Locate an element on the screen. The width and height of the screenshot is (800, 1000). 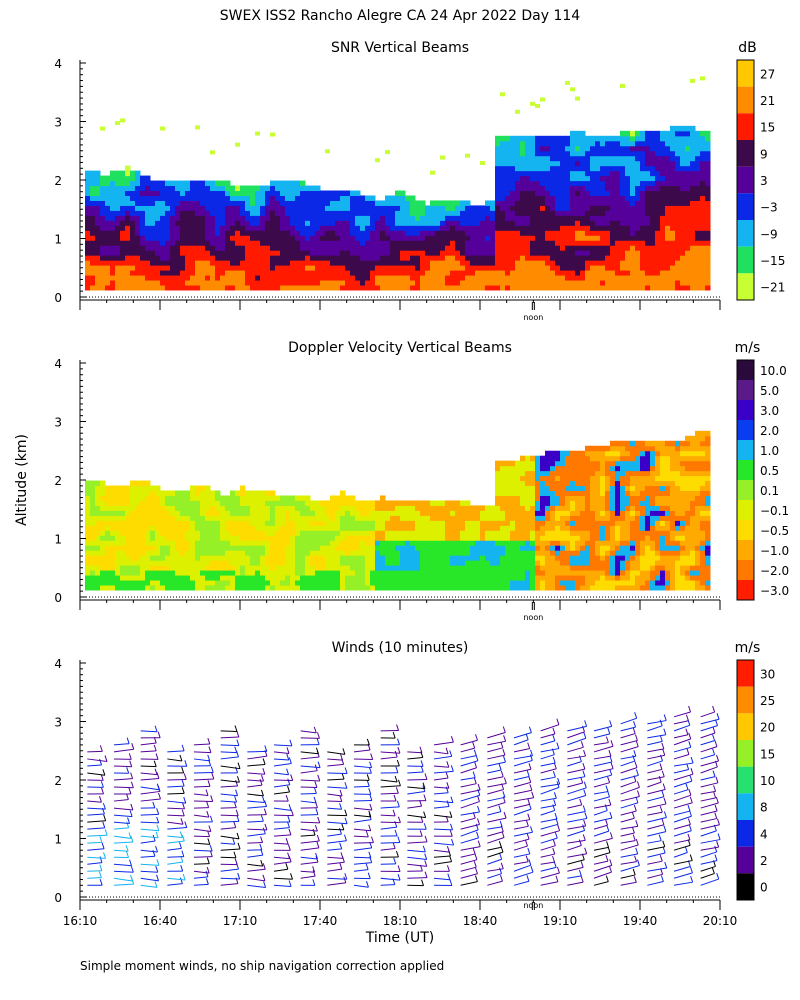
colorbar-swatch is located at coordinates (745, 100).